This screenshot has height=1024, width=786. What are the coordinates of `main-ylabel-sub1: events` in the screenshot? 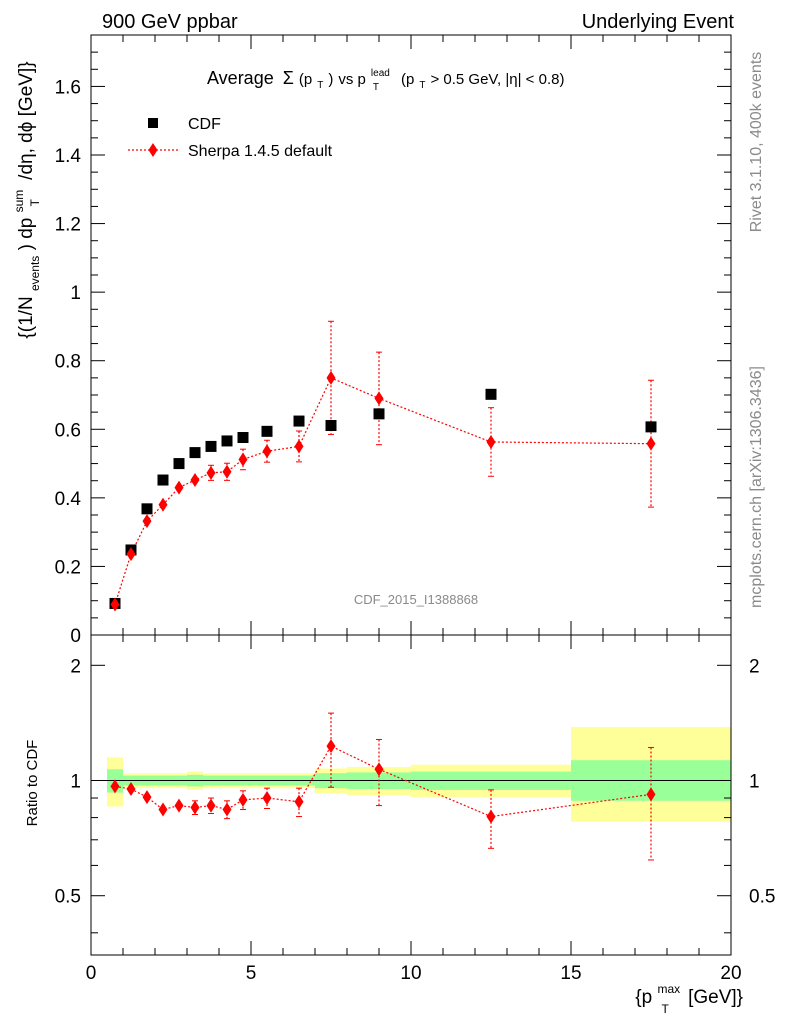 It's located at (35, 273).